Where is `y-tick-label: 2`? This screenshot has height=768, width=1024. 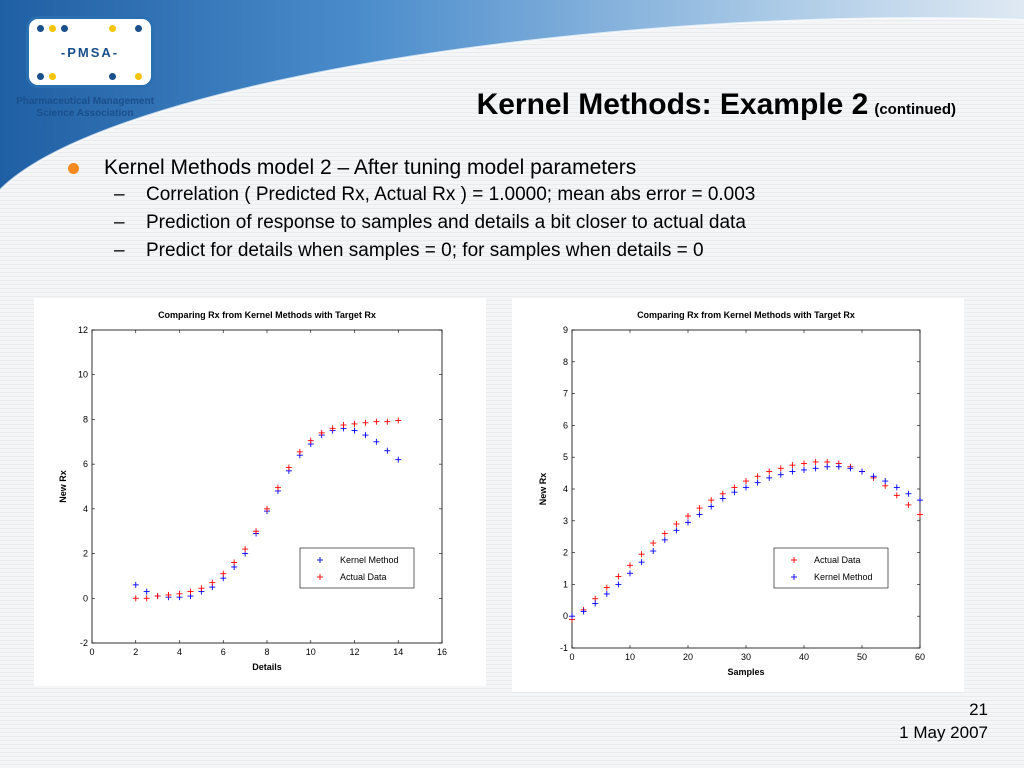
y-tick-label: 2 is located at coordinates (565, 553).